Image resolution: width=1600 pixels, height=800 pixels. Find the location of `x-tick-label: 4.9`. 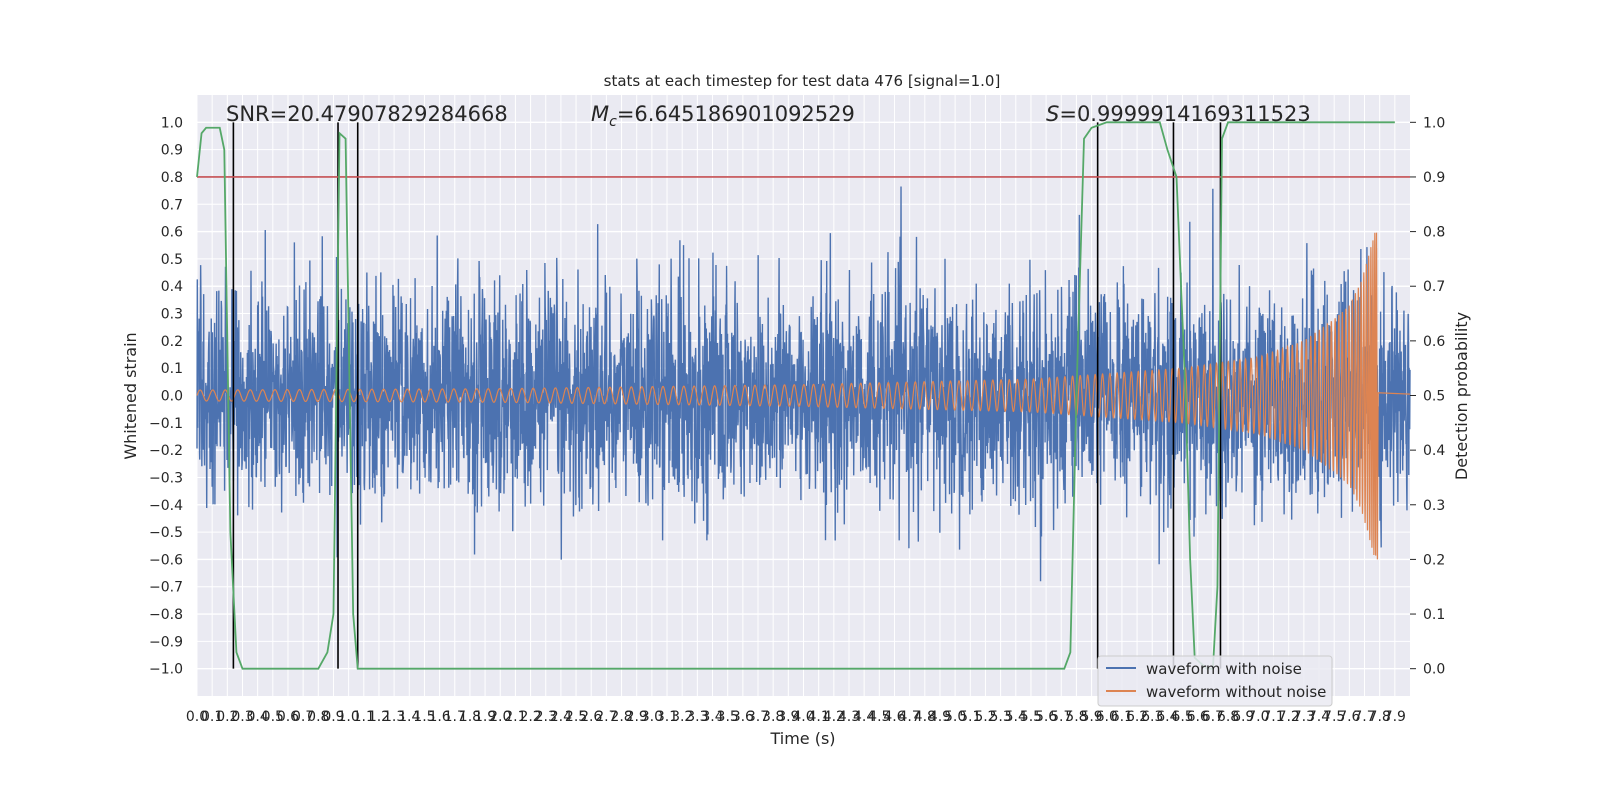

x-tick-label: 4.9 is located at coordinates (940, 717).